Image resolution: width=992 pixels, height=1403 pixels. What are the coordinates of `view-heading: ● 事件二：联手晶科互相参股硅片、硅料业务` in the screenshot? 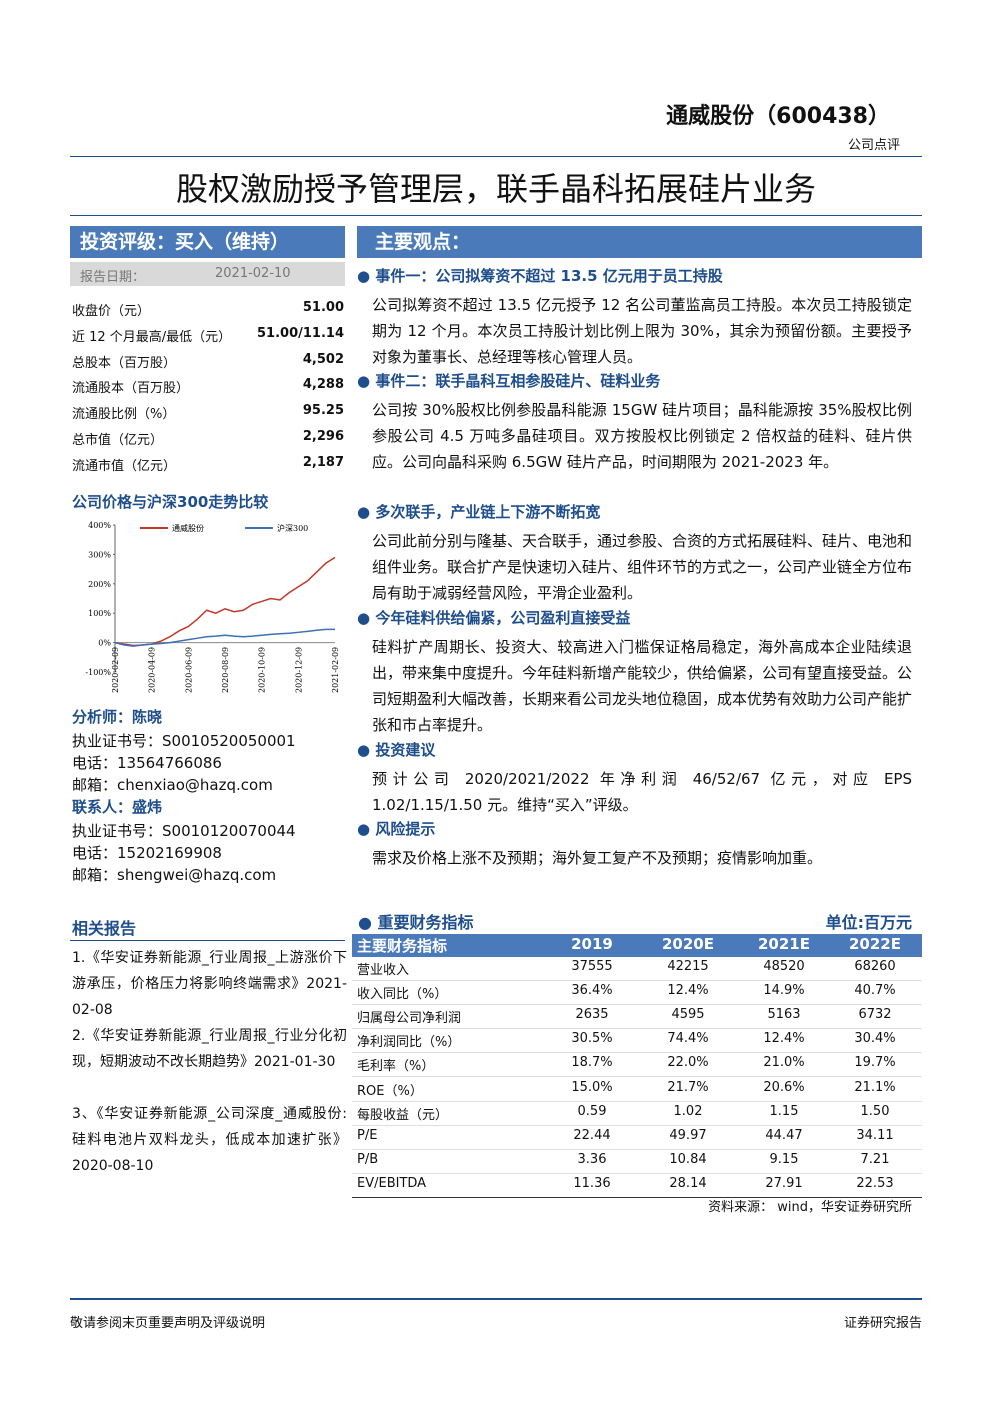 It's located at (509, 381).